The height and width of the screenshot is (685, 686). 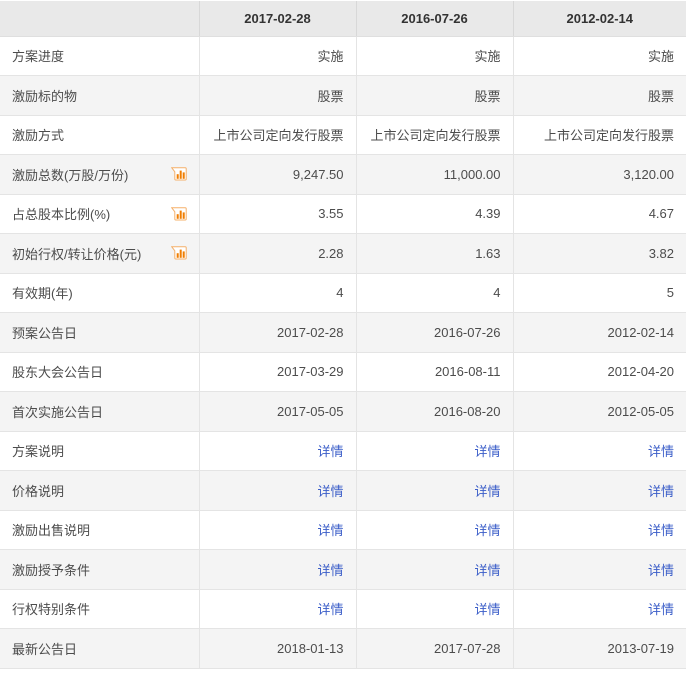 What do you see at coordinates (99, 451) in the screenshot?
I see `row-label-cell: 方案说明` at bounding box center [99, 451].